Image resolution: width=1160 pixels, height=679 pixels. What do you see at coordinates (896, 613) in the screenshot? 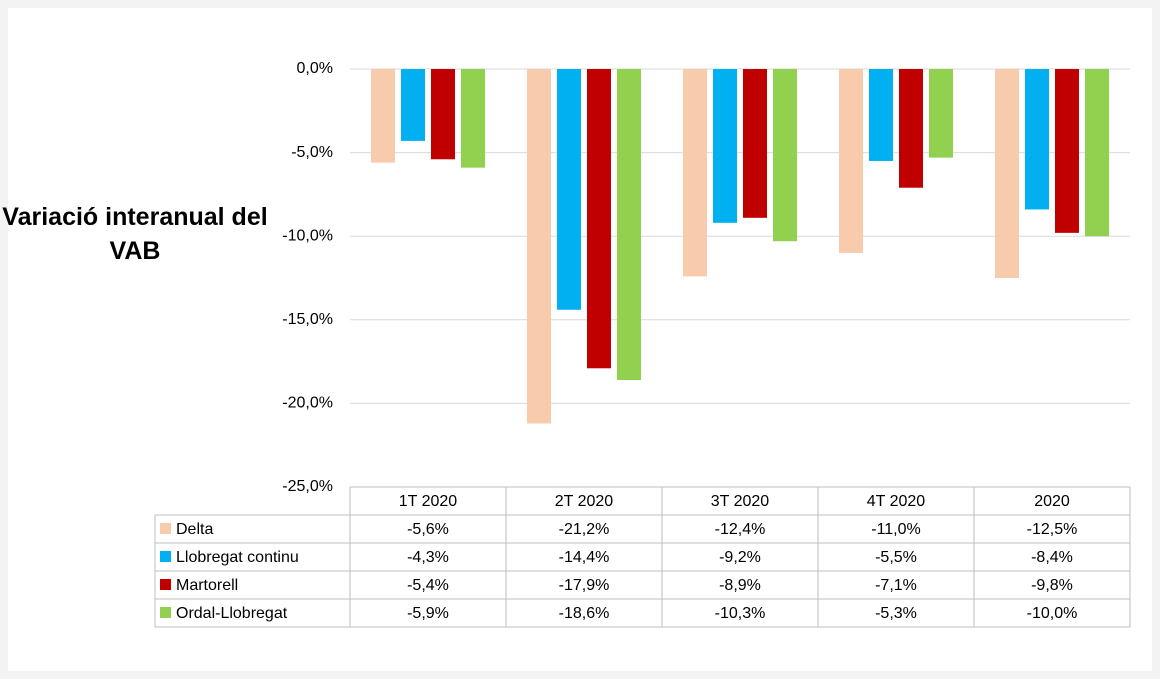
I see `table-cell: -5,3%` at bounding box center [896, 613].